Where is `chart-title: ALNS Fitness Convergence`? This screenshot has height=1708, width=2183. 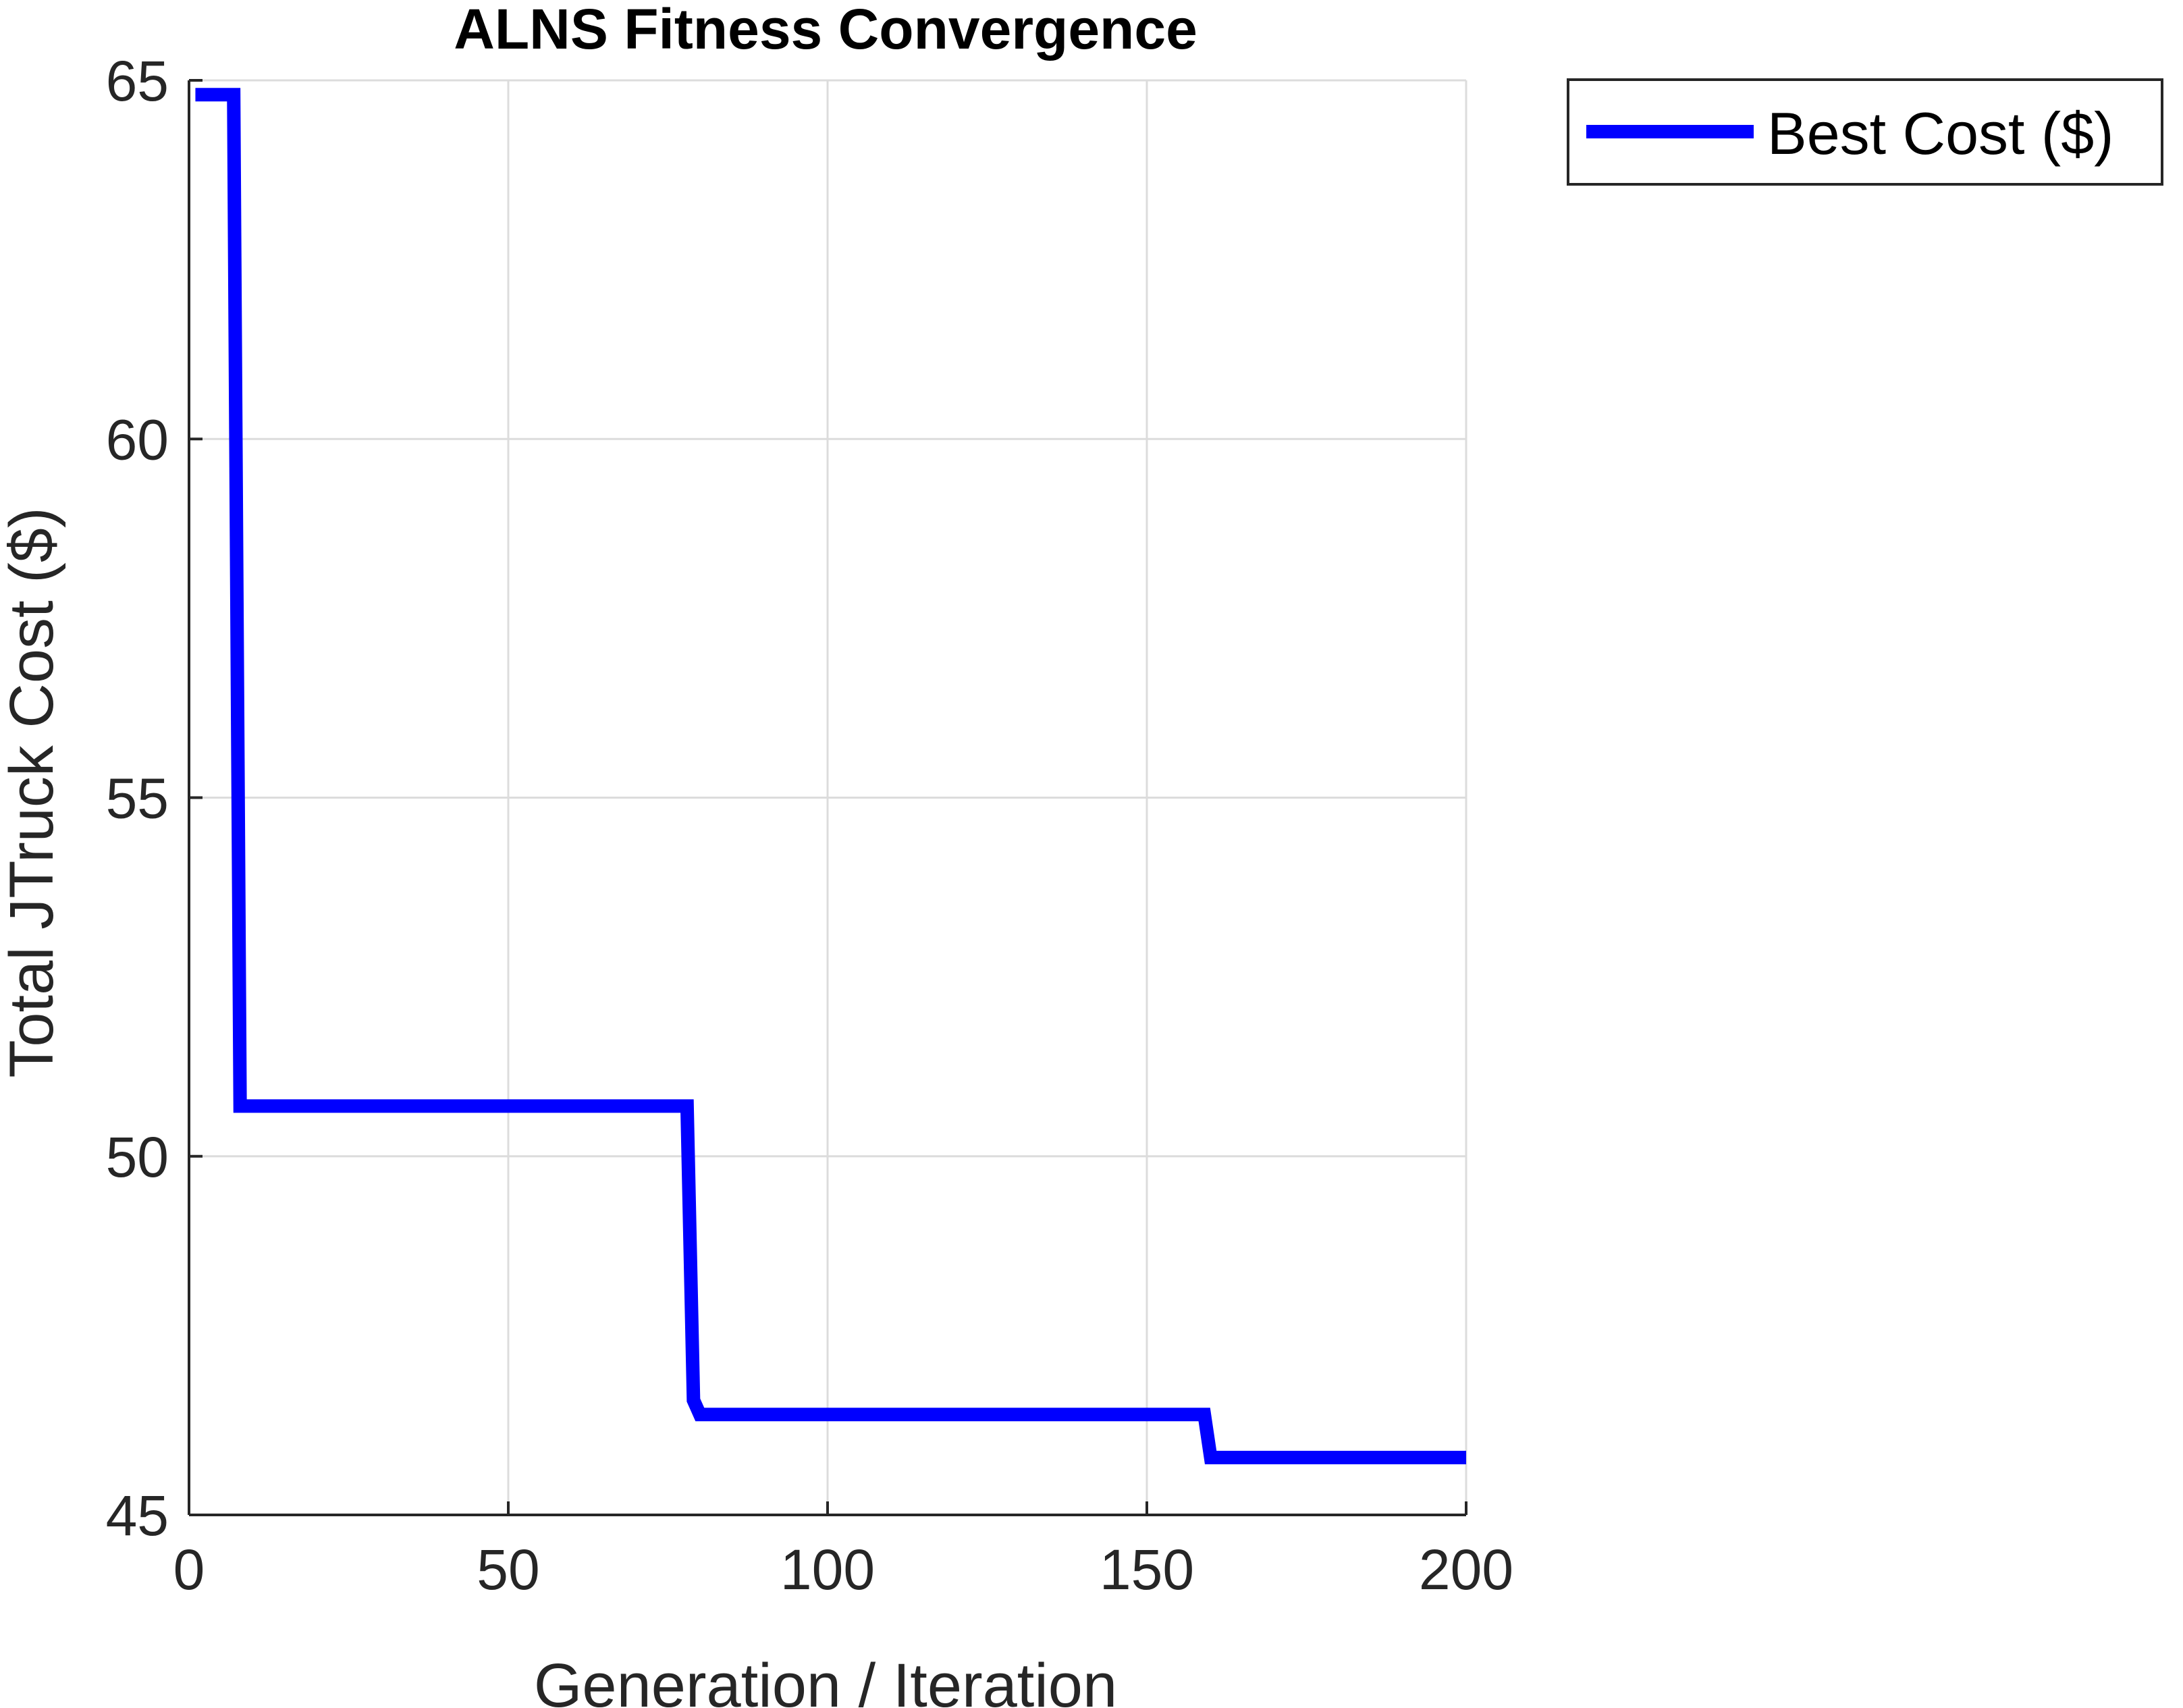
chart-title: ALNS Fitness Convergence is located at coordinates (826, 30).